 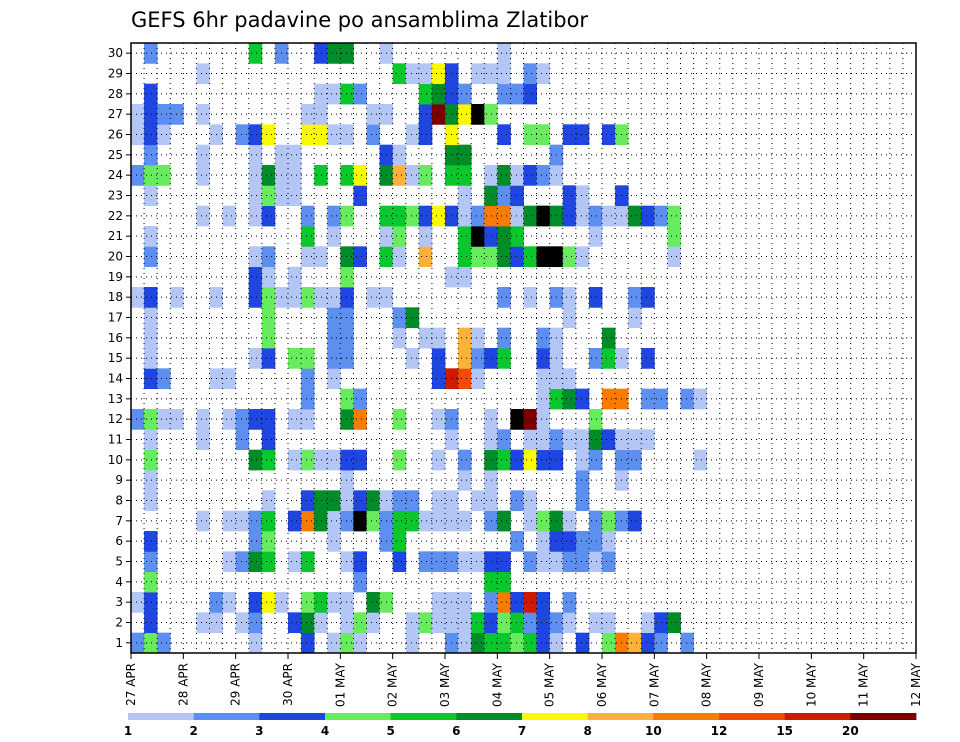 What do you see at coordinates (115, 155) in the screenshot?
I see `y-tick-label: 25` at bounding box center [115, 155].